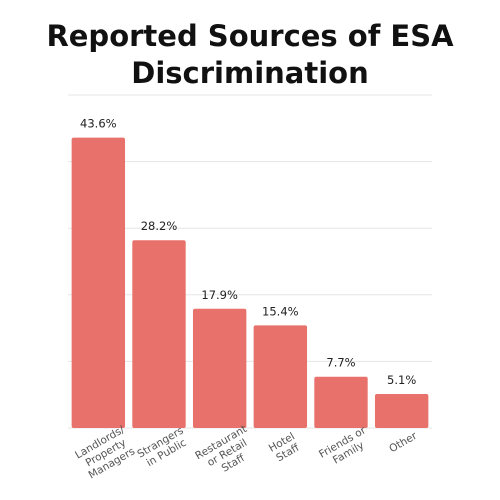 The width and height of the screenshot is (500, 500). Describe the element at coordinates (219, 295) in the screenshot. I see `data-label: 17.9%` at that location.